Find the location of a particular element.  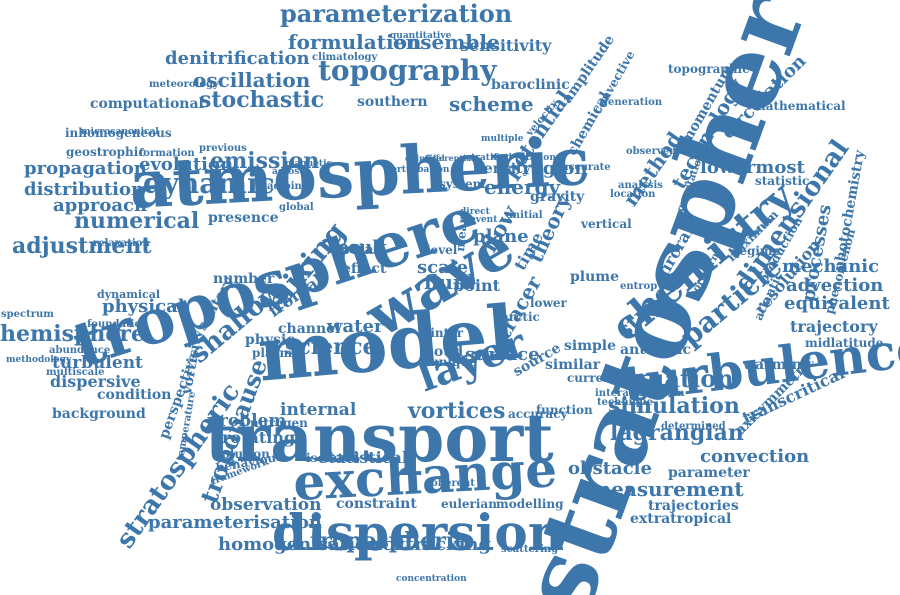

cloud-word-polar: polar is located at coordinates (360, 250).